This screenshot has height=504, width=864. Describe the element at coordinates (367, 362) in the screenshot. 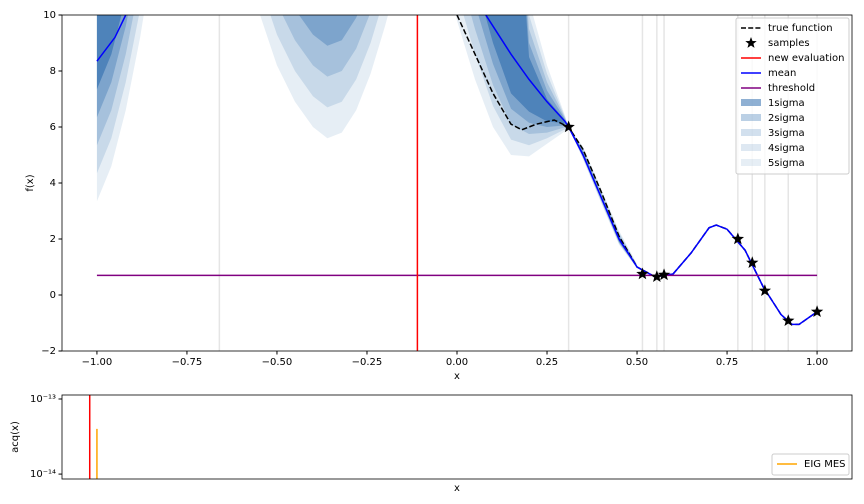

I see `x-tick-label: −0.25` at that location.